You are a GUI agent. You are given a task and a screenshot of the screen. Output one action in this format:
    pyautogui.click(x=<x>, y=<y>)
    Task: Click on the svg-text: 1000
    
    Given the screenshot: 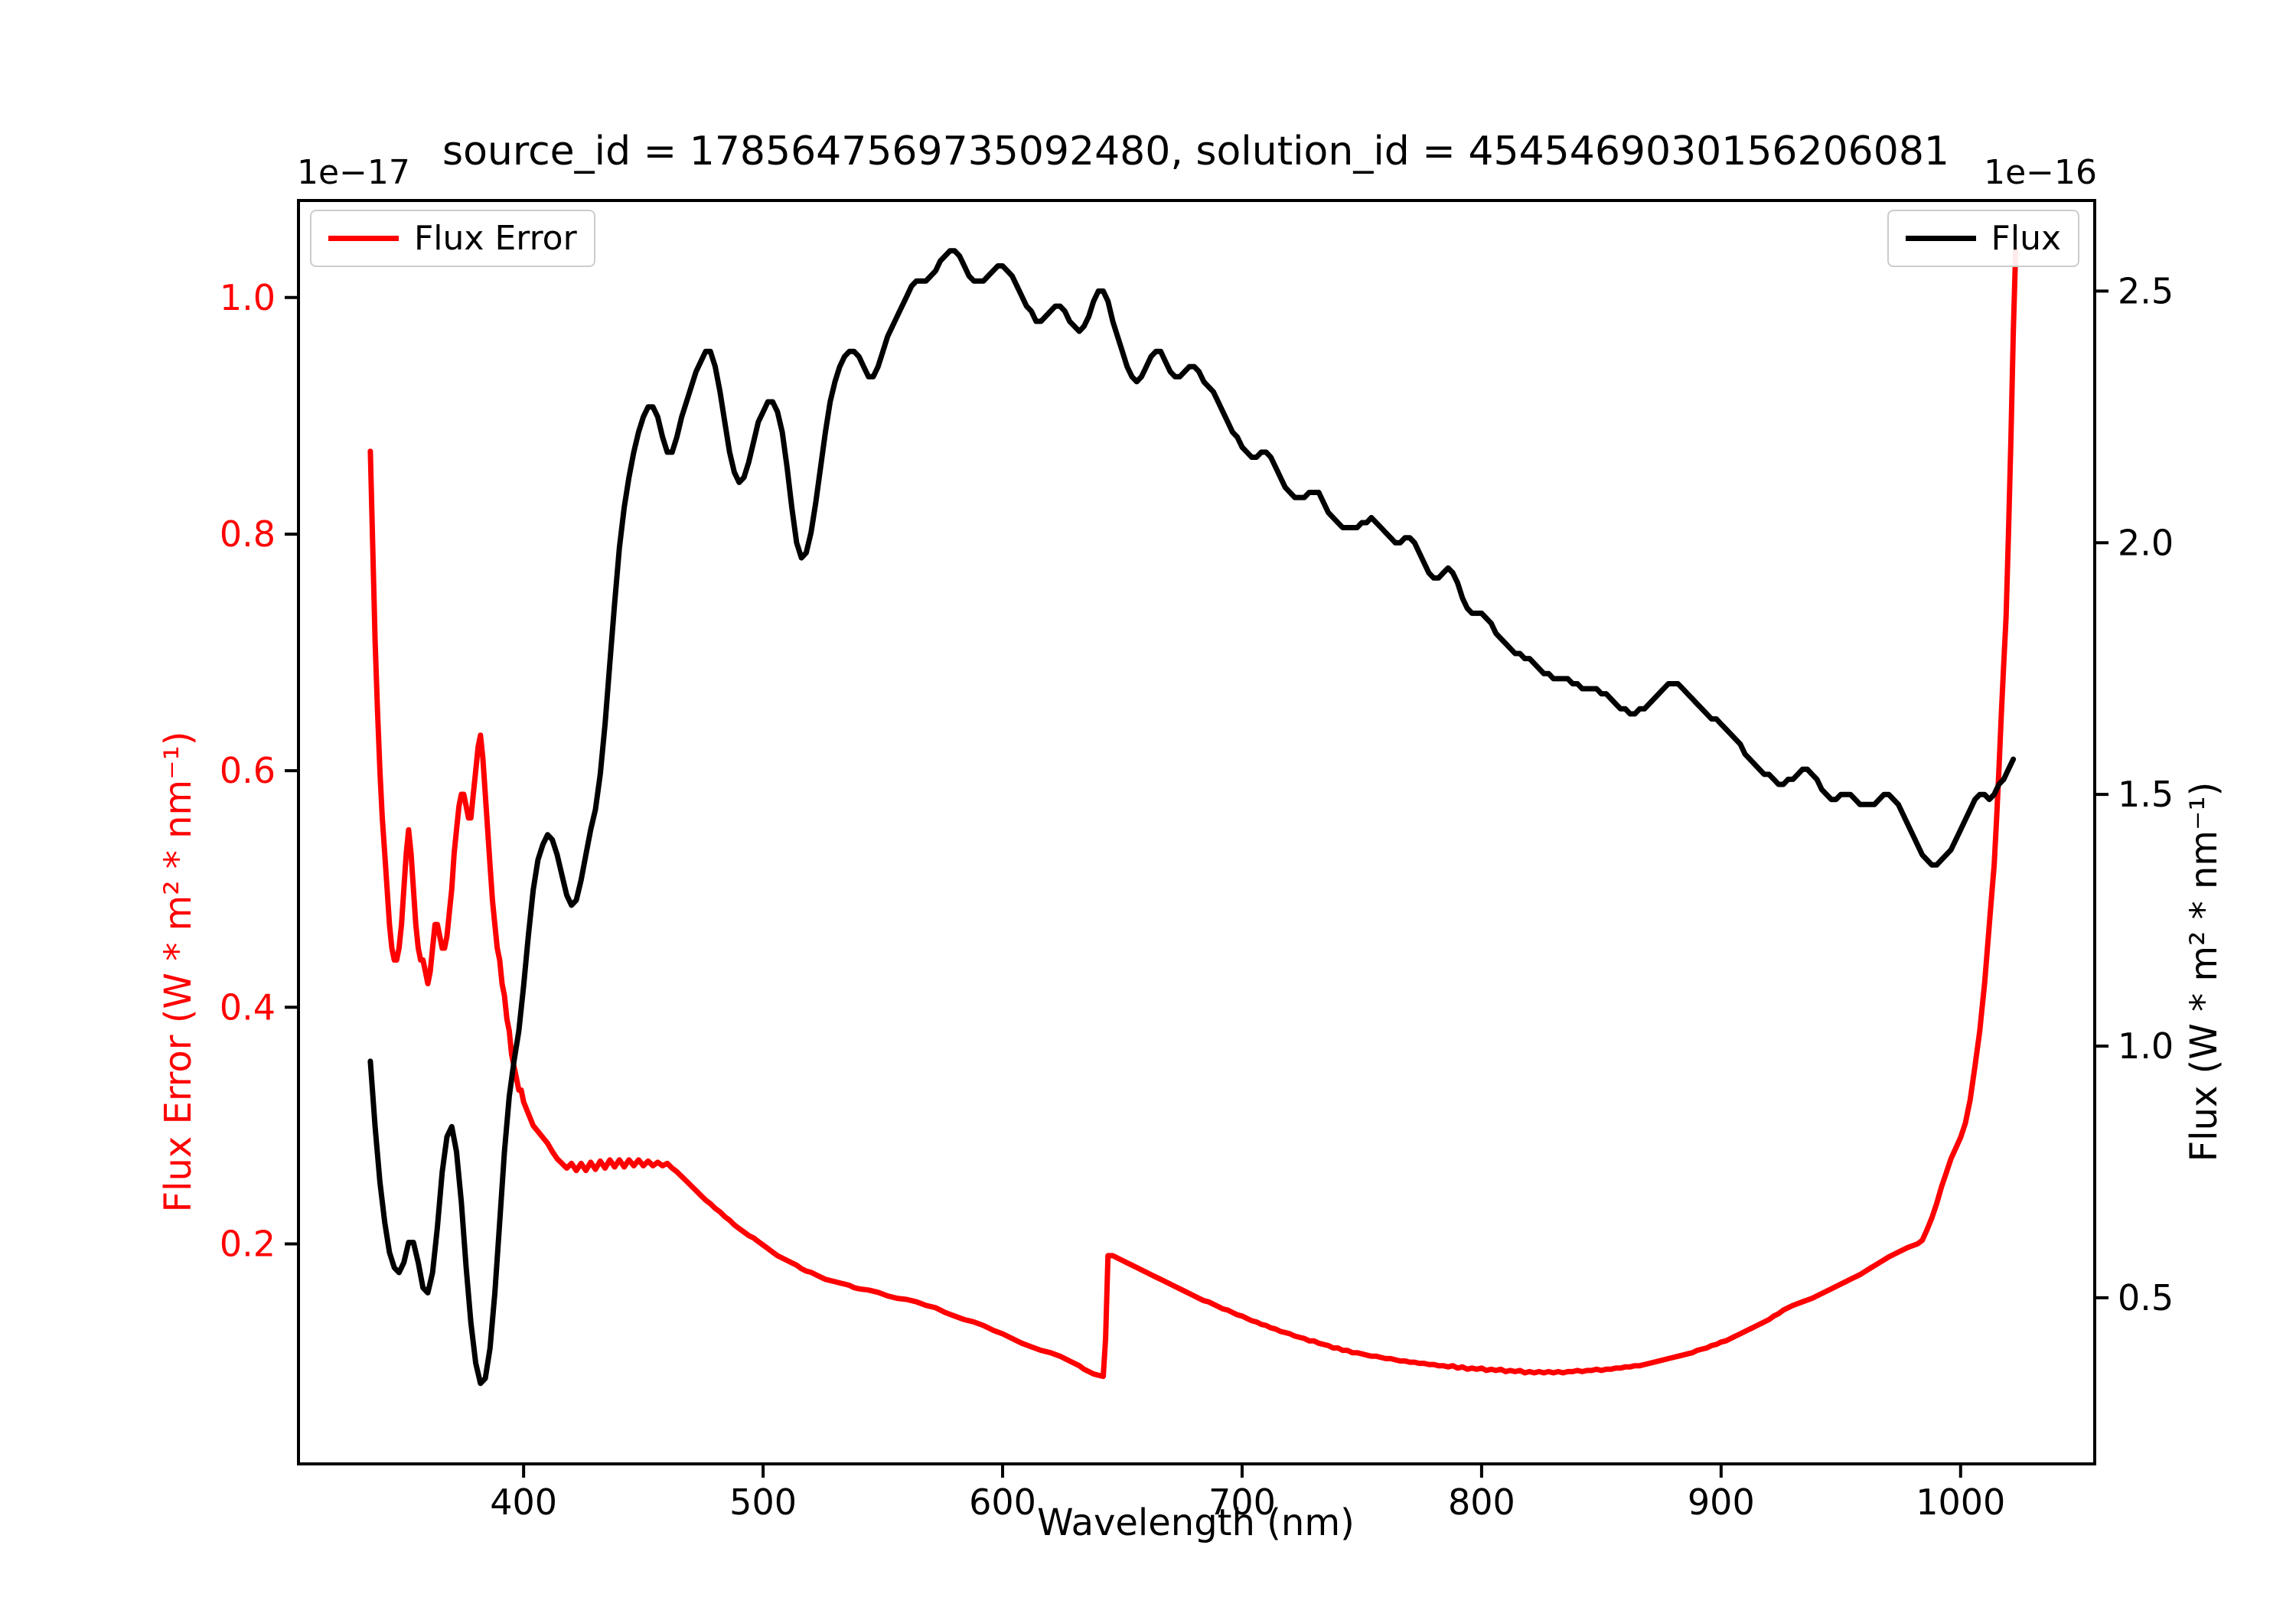 What is the action you would take?
    pyautogui.click(x=1960, y=1502)
    